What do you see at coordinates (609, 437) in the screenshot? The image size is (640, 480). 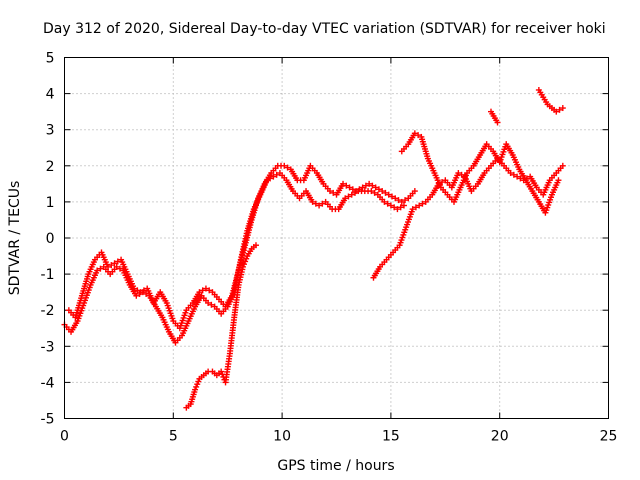 I see `x-tick-label: 25` at bounding box center [609, 437].